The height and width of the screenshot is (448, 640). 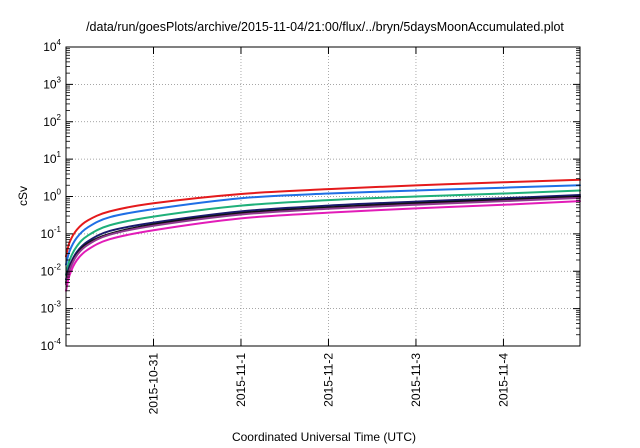 I want to click on y-tick-label: 10⁻³, so click(x=51, y=308).